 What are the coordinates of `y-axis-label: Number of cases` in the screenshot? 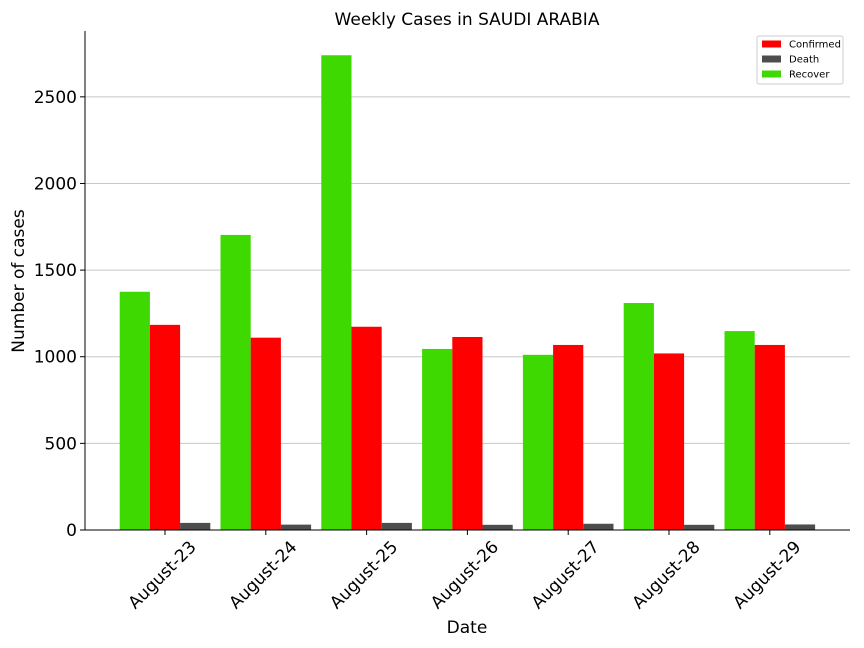 It's located at (19, 281).